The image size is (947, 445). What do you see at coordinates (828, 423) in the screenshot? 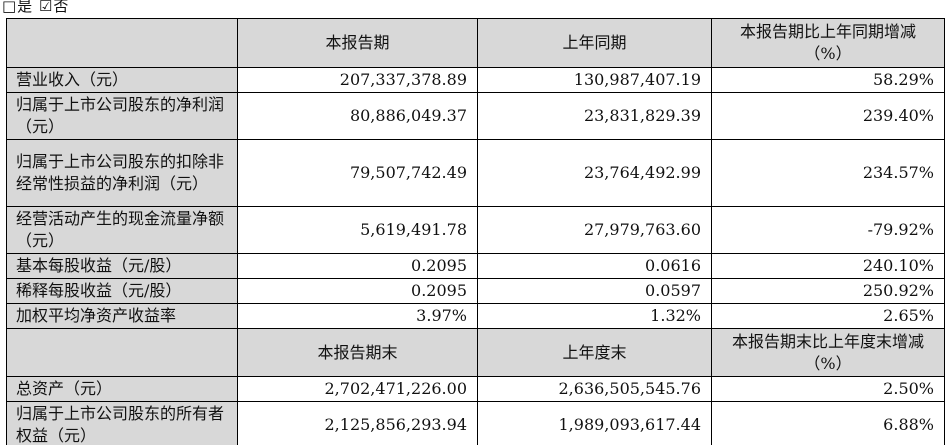
I see `change-value: 6.88%` at bounding box center [828, 423].